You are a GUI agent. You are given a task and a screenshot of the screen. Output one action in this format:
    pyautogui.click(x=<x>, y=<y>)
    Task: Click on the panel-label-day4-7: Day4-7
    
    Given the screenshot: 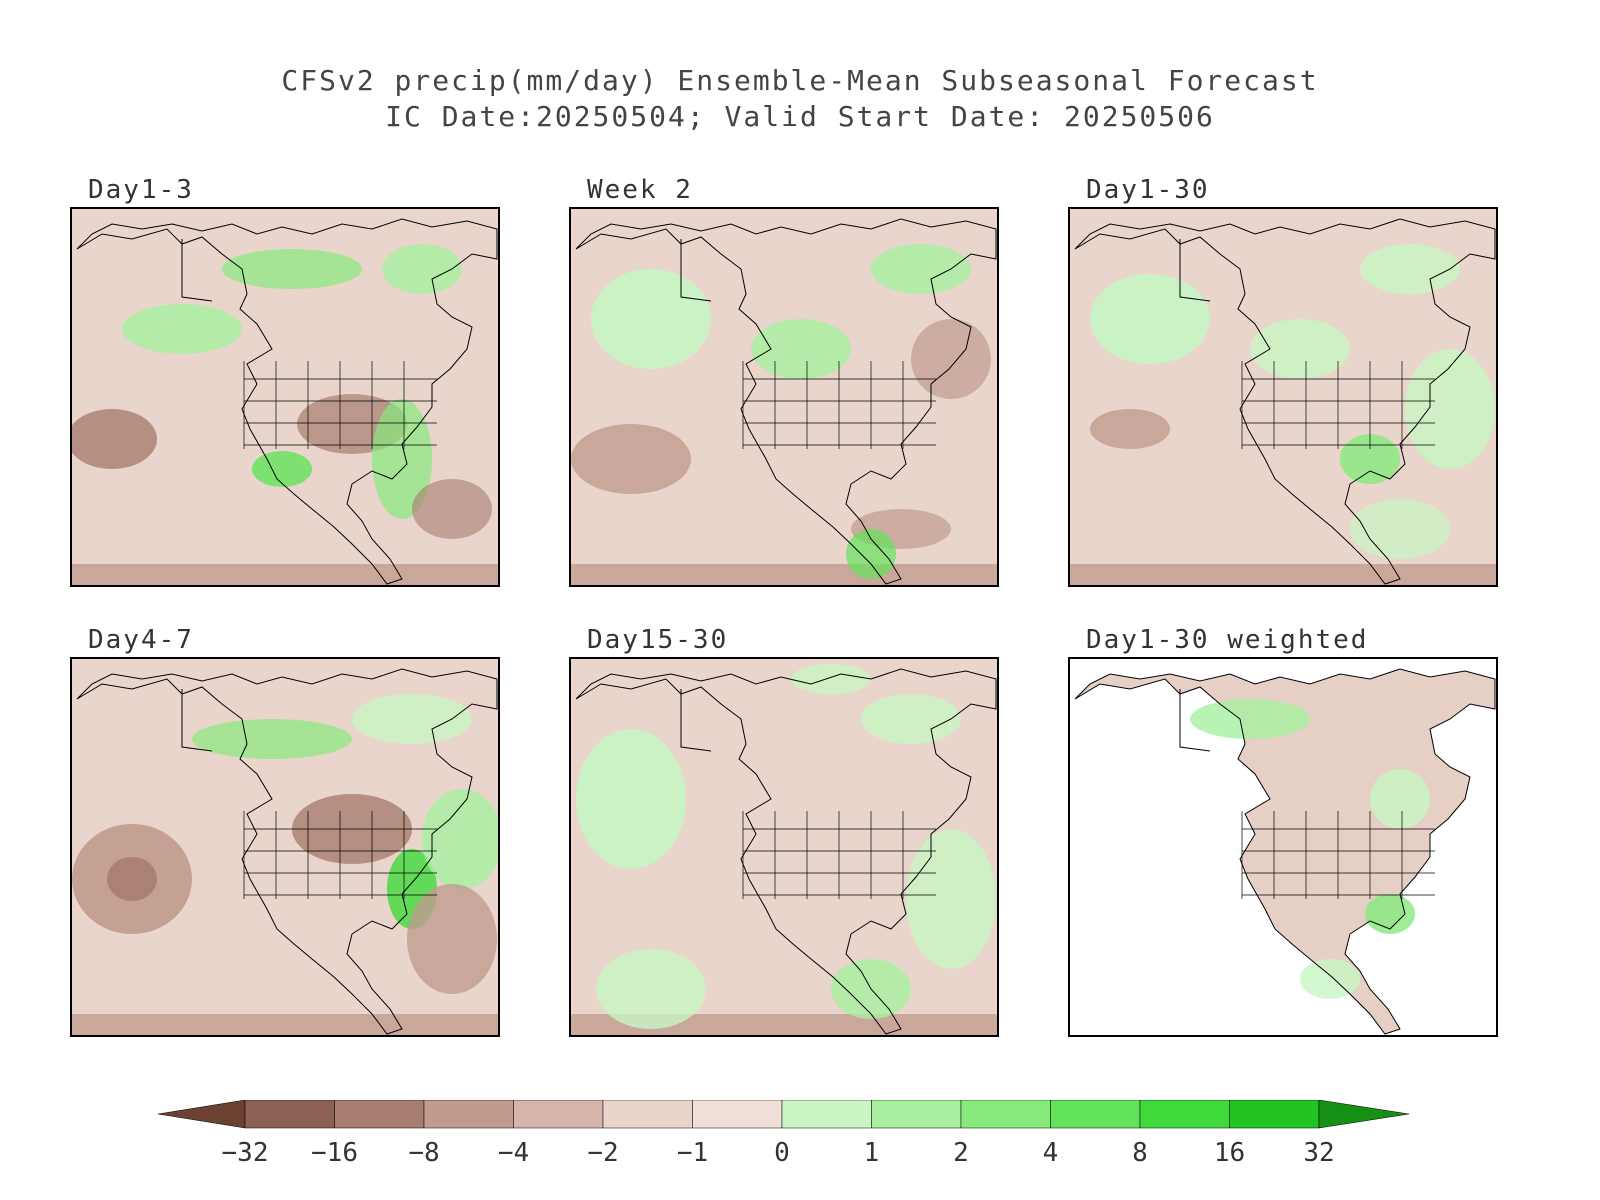 What is the action you would take?
    pyautogui.click(x=141, y=640)
    